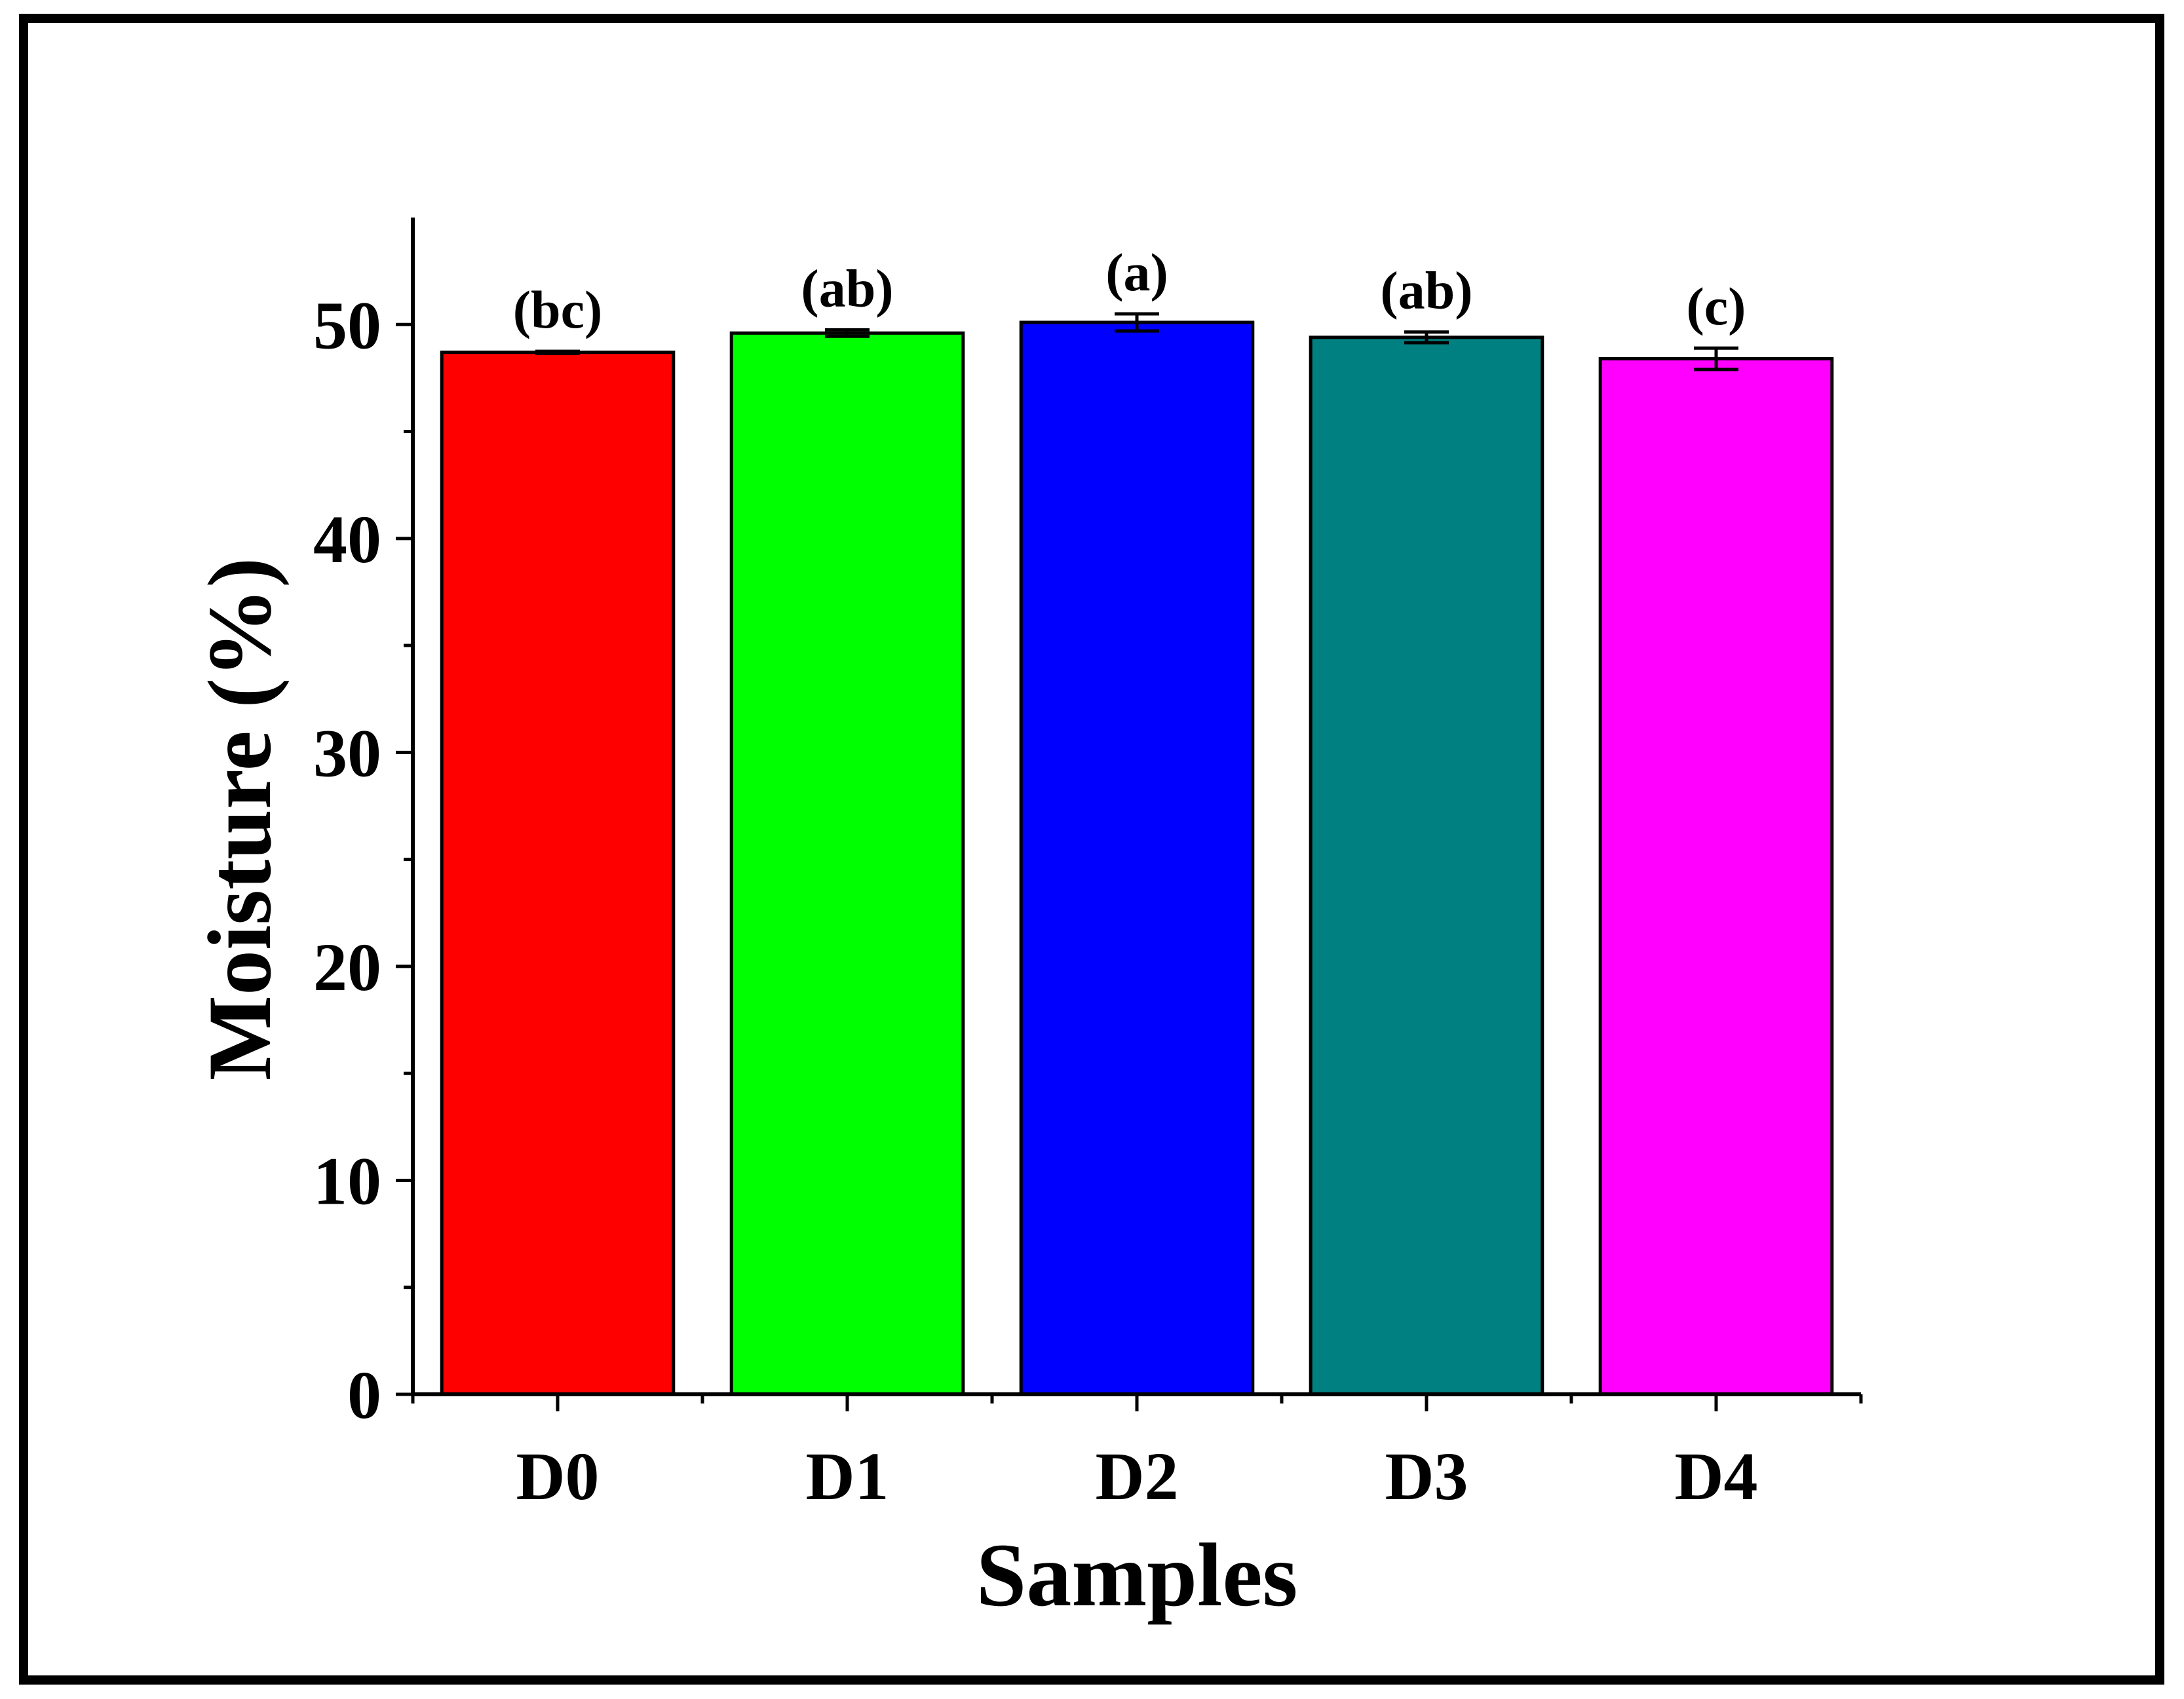 The image size is (2184, 1699). I want to click on y-axis-ticks: 0 10 20 30 40 50, so click(363, 860).